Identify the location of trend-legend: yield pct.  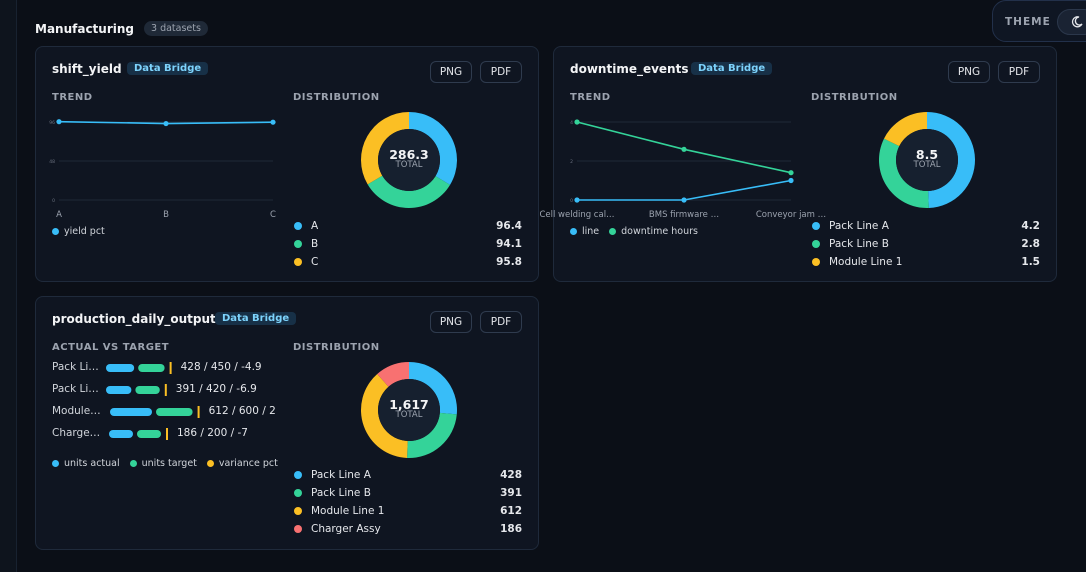
(83, 231).